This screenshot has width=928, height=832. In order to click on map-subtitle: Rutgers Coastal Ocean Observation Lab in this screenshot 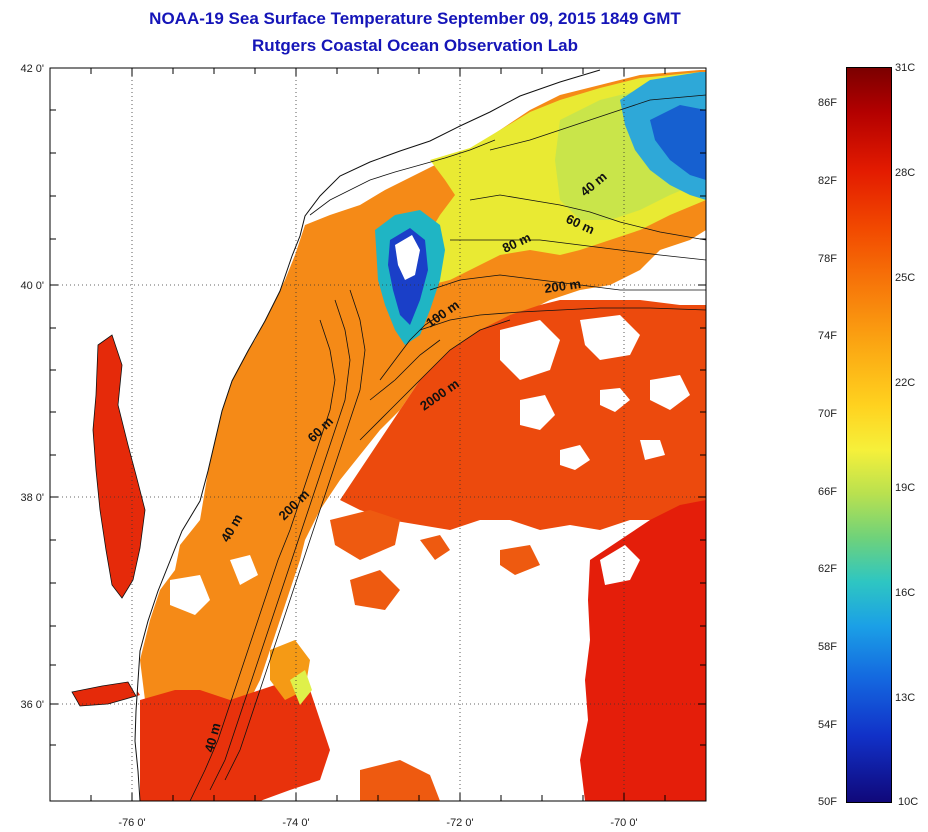, I will do `click(415, 45)`.